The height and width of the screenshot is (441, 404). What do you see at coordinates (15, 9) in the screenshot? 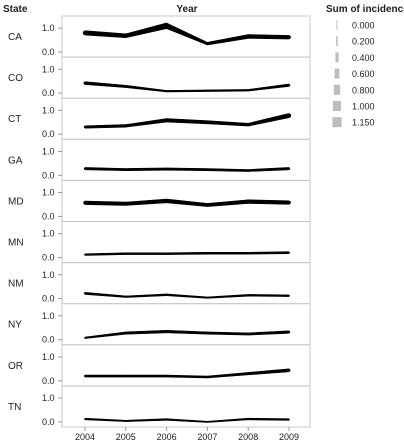
I see `row-header-label: State` at bounding box center [15, 9].